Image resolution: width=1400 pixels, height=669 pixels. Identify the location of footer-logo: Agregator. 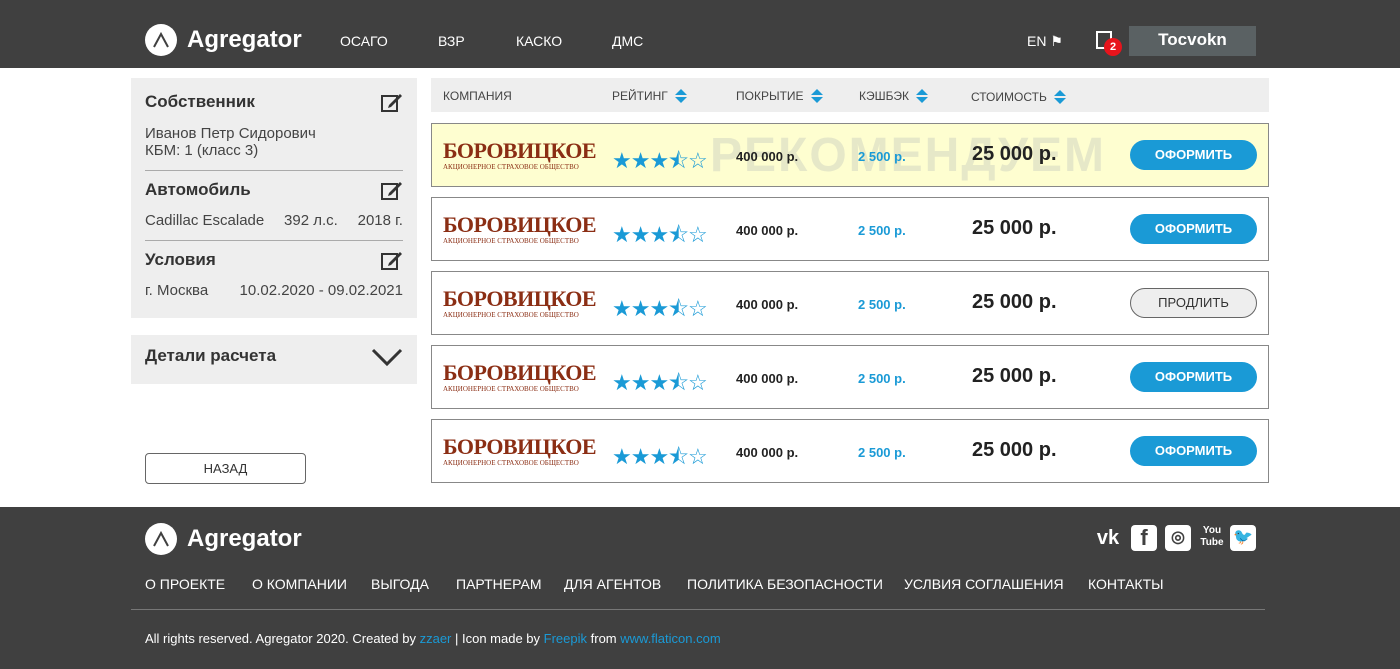
(223, 539).